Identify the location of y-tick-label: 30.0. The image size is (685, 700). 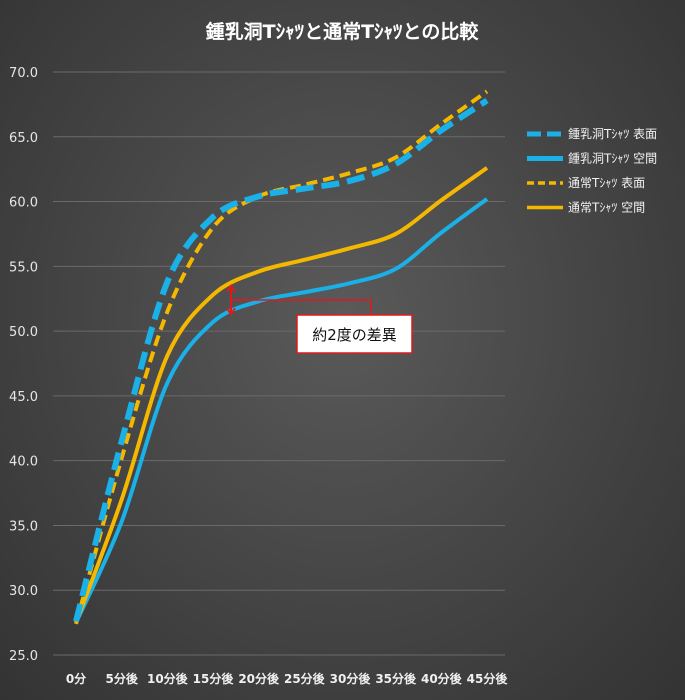
(23, 591).